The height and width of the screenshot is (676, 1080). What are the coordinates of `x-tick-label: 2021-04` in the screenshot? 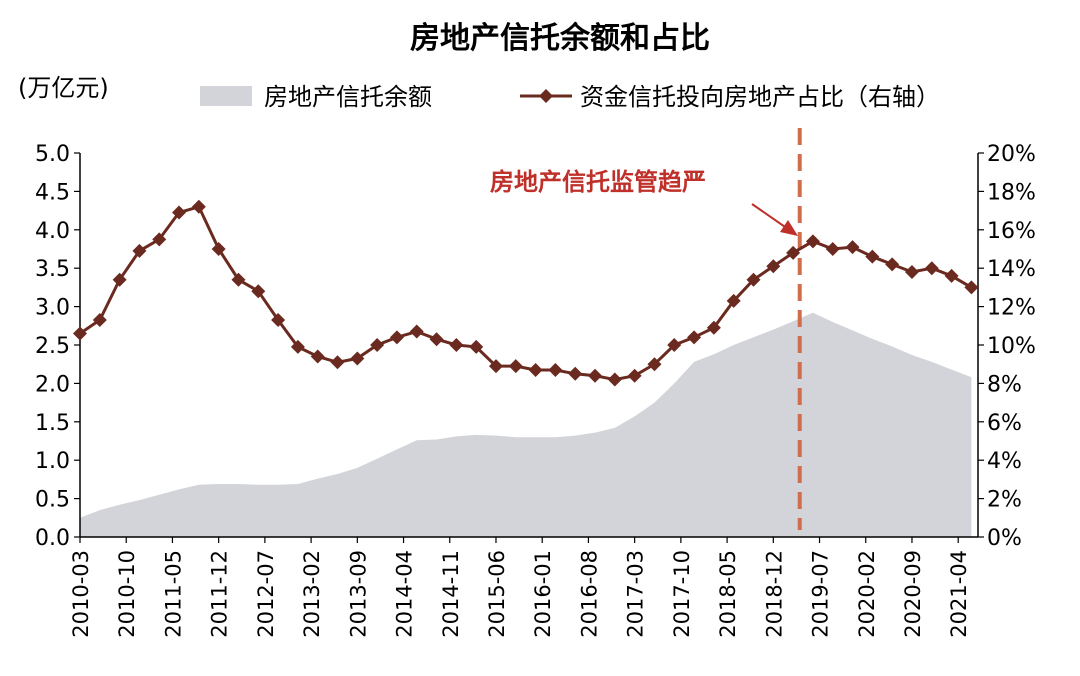 It's located at (959, 594).